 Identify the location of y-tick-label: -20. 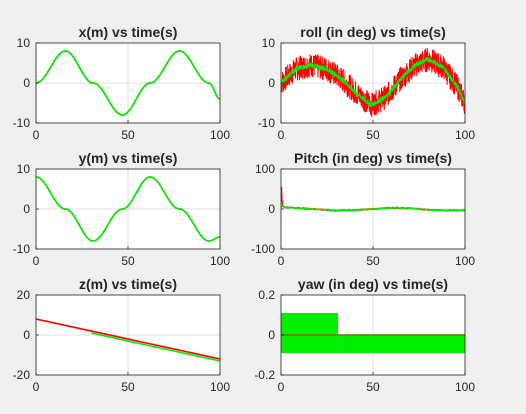
(22, 375).